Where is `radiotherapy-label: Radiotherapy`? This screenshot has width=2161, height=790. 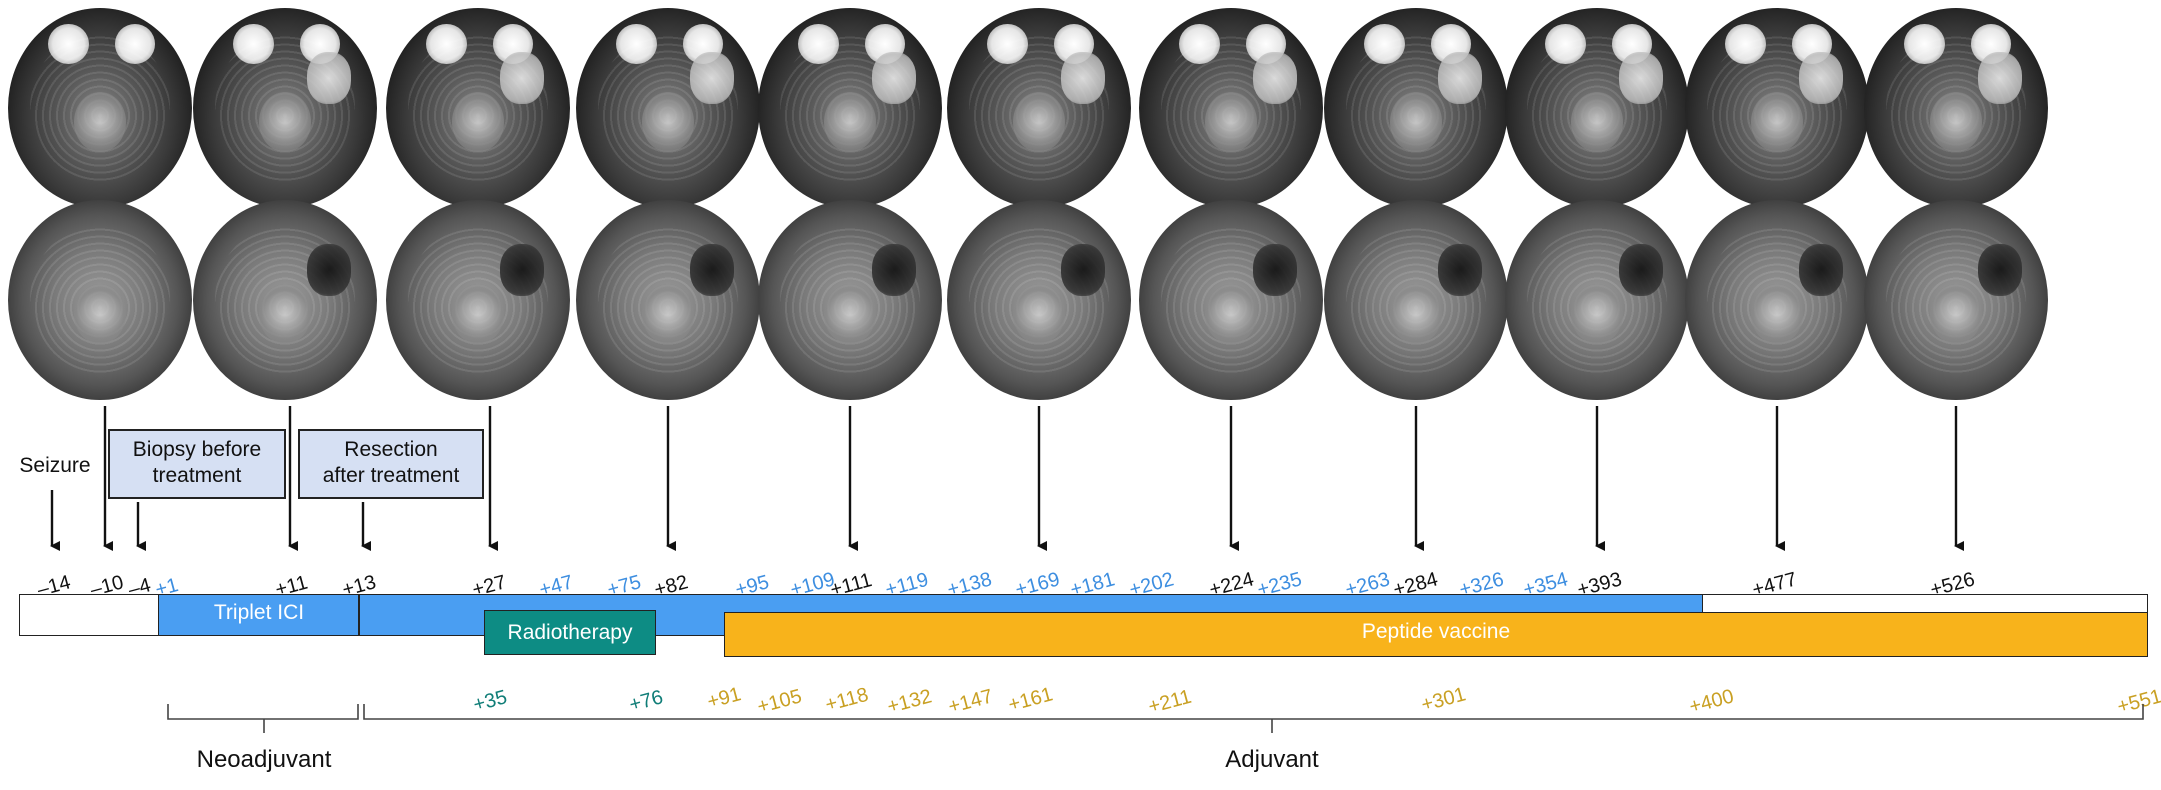 radiotherapy-label: Radiotherapy is located at coordinates (570, 632).